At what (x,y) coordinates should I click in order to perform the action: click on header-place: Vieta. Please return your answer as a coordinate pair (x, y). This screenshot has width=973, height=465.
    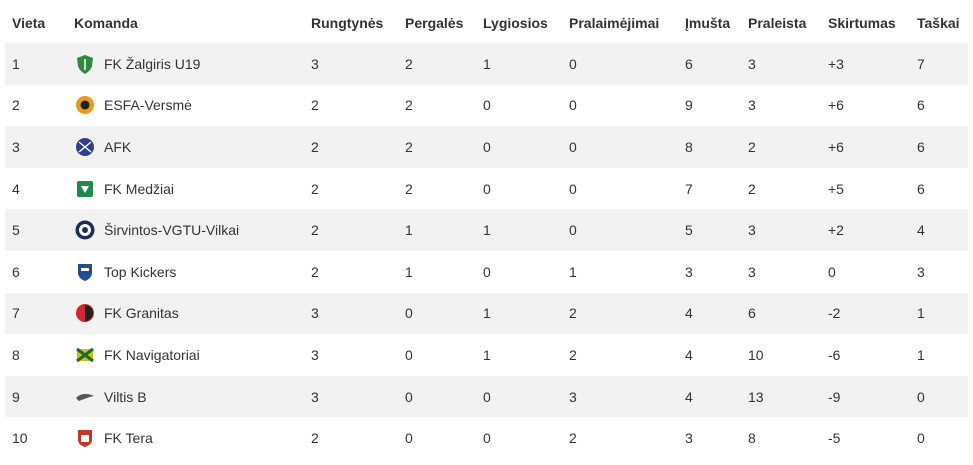
    Looking at the image, I should click on (29, 23).